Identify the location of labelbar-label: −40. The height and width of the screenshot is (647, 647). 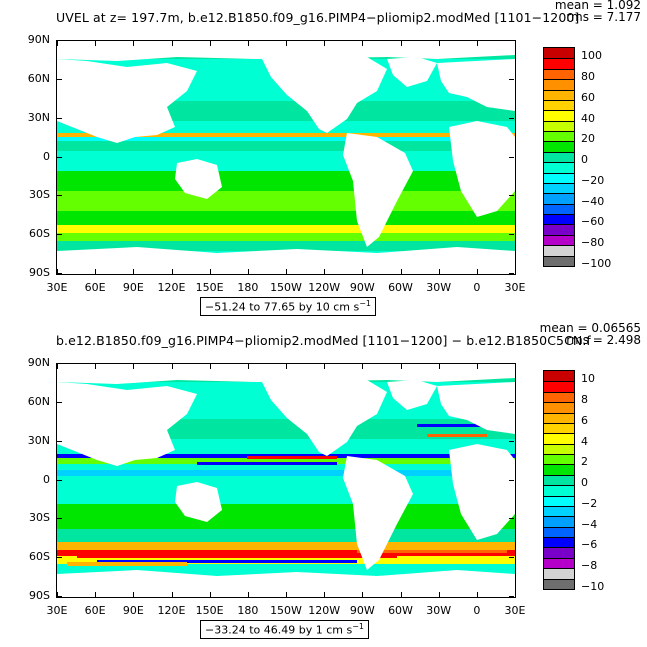
(593, 201).